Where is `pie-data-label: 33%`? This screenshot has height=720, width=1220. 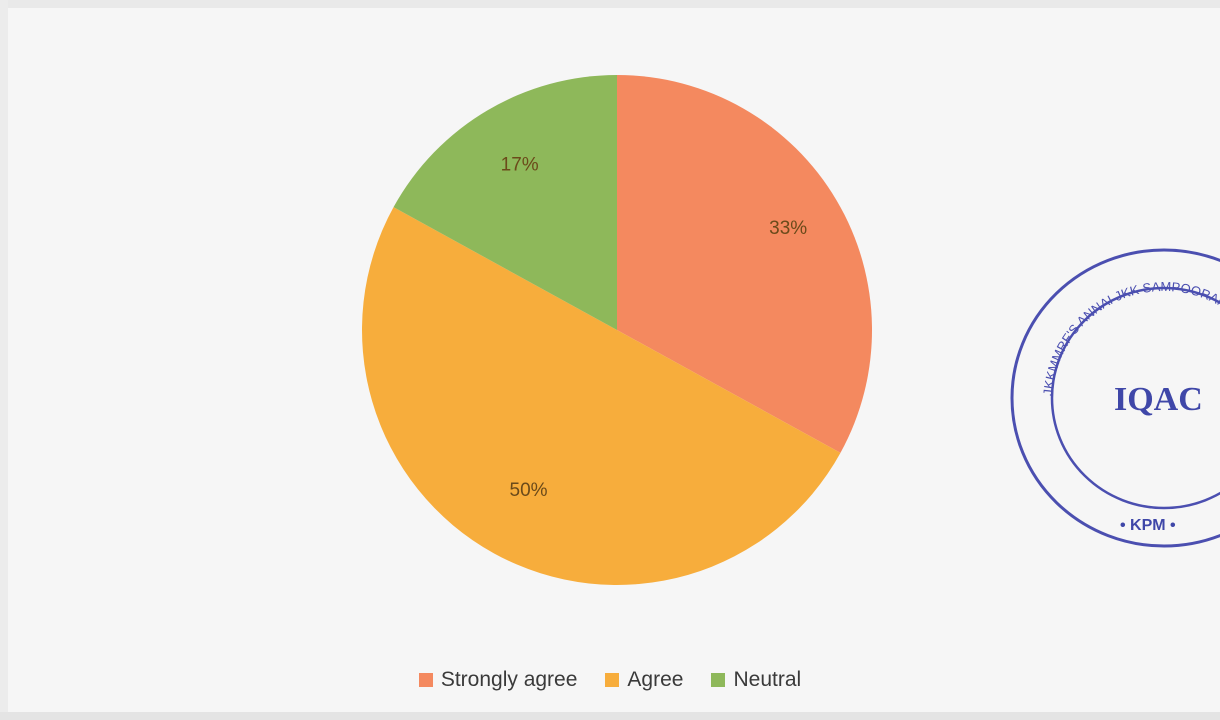
pie-data-label: 33% is located at coordinates (788, 228).